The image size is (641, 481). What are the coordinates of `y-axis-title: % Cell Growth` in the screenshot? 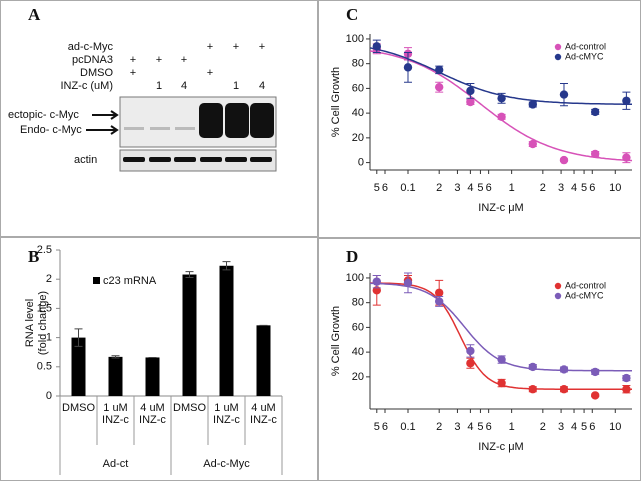 It's located at (336, 341).